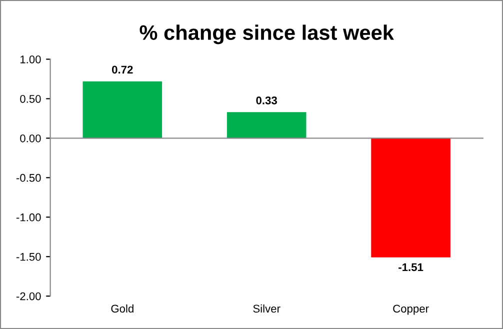 The image size is (503, 329). Describe the element at coordinates (30, 98) in the screenshot. I see `y-tick-label: 0.50` at that location.